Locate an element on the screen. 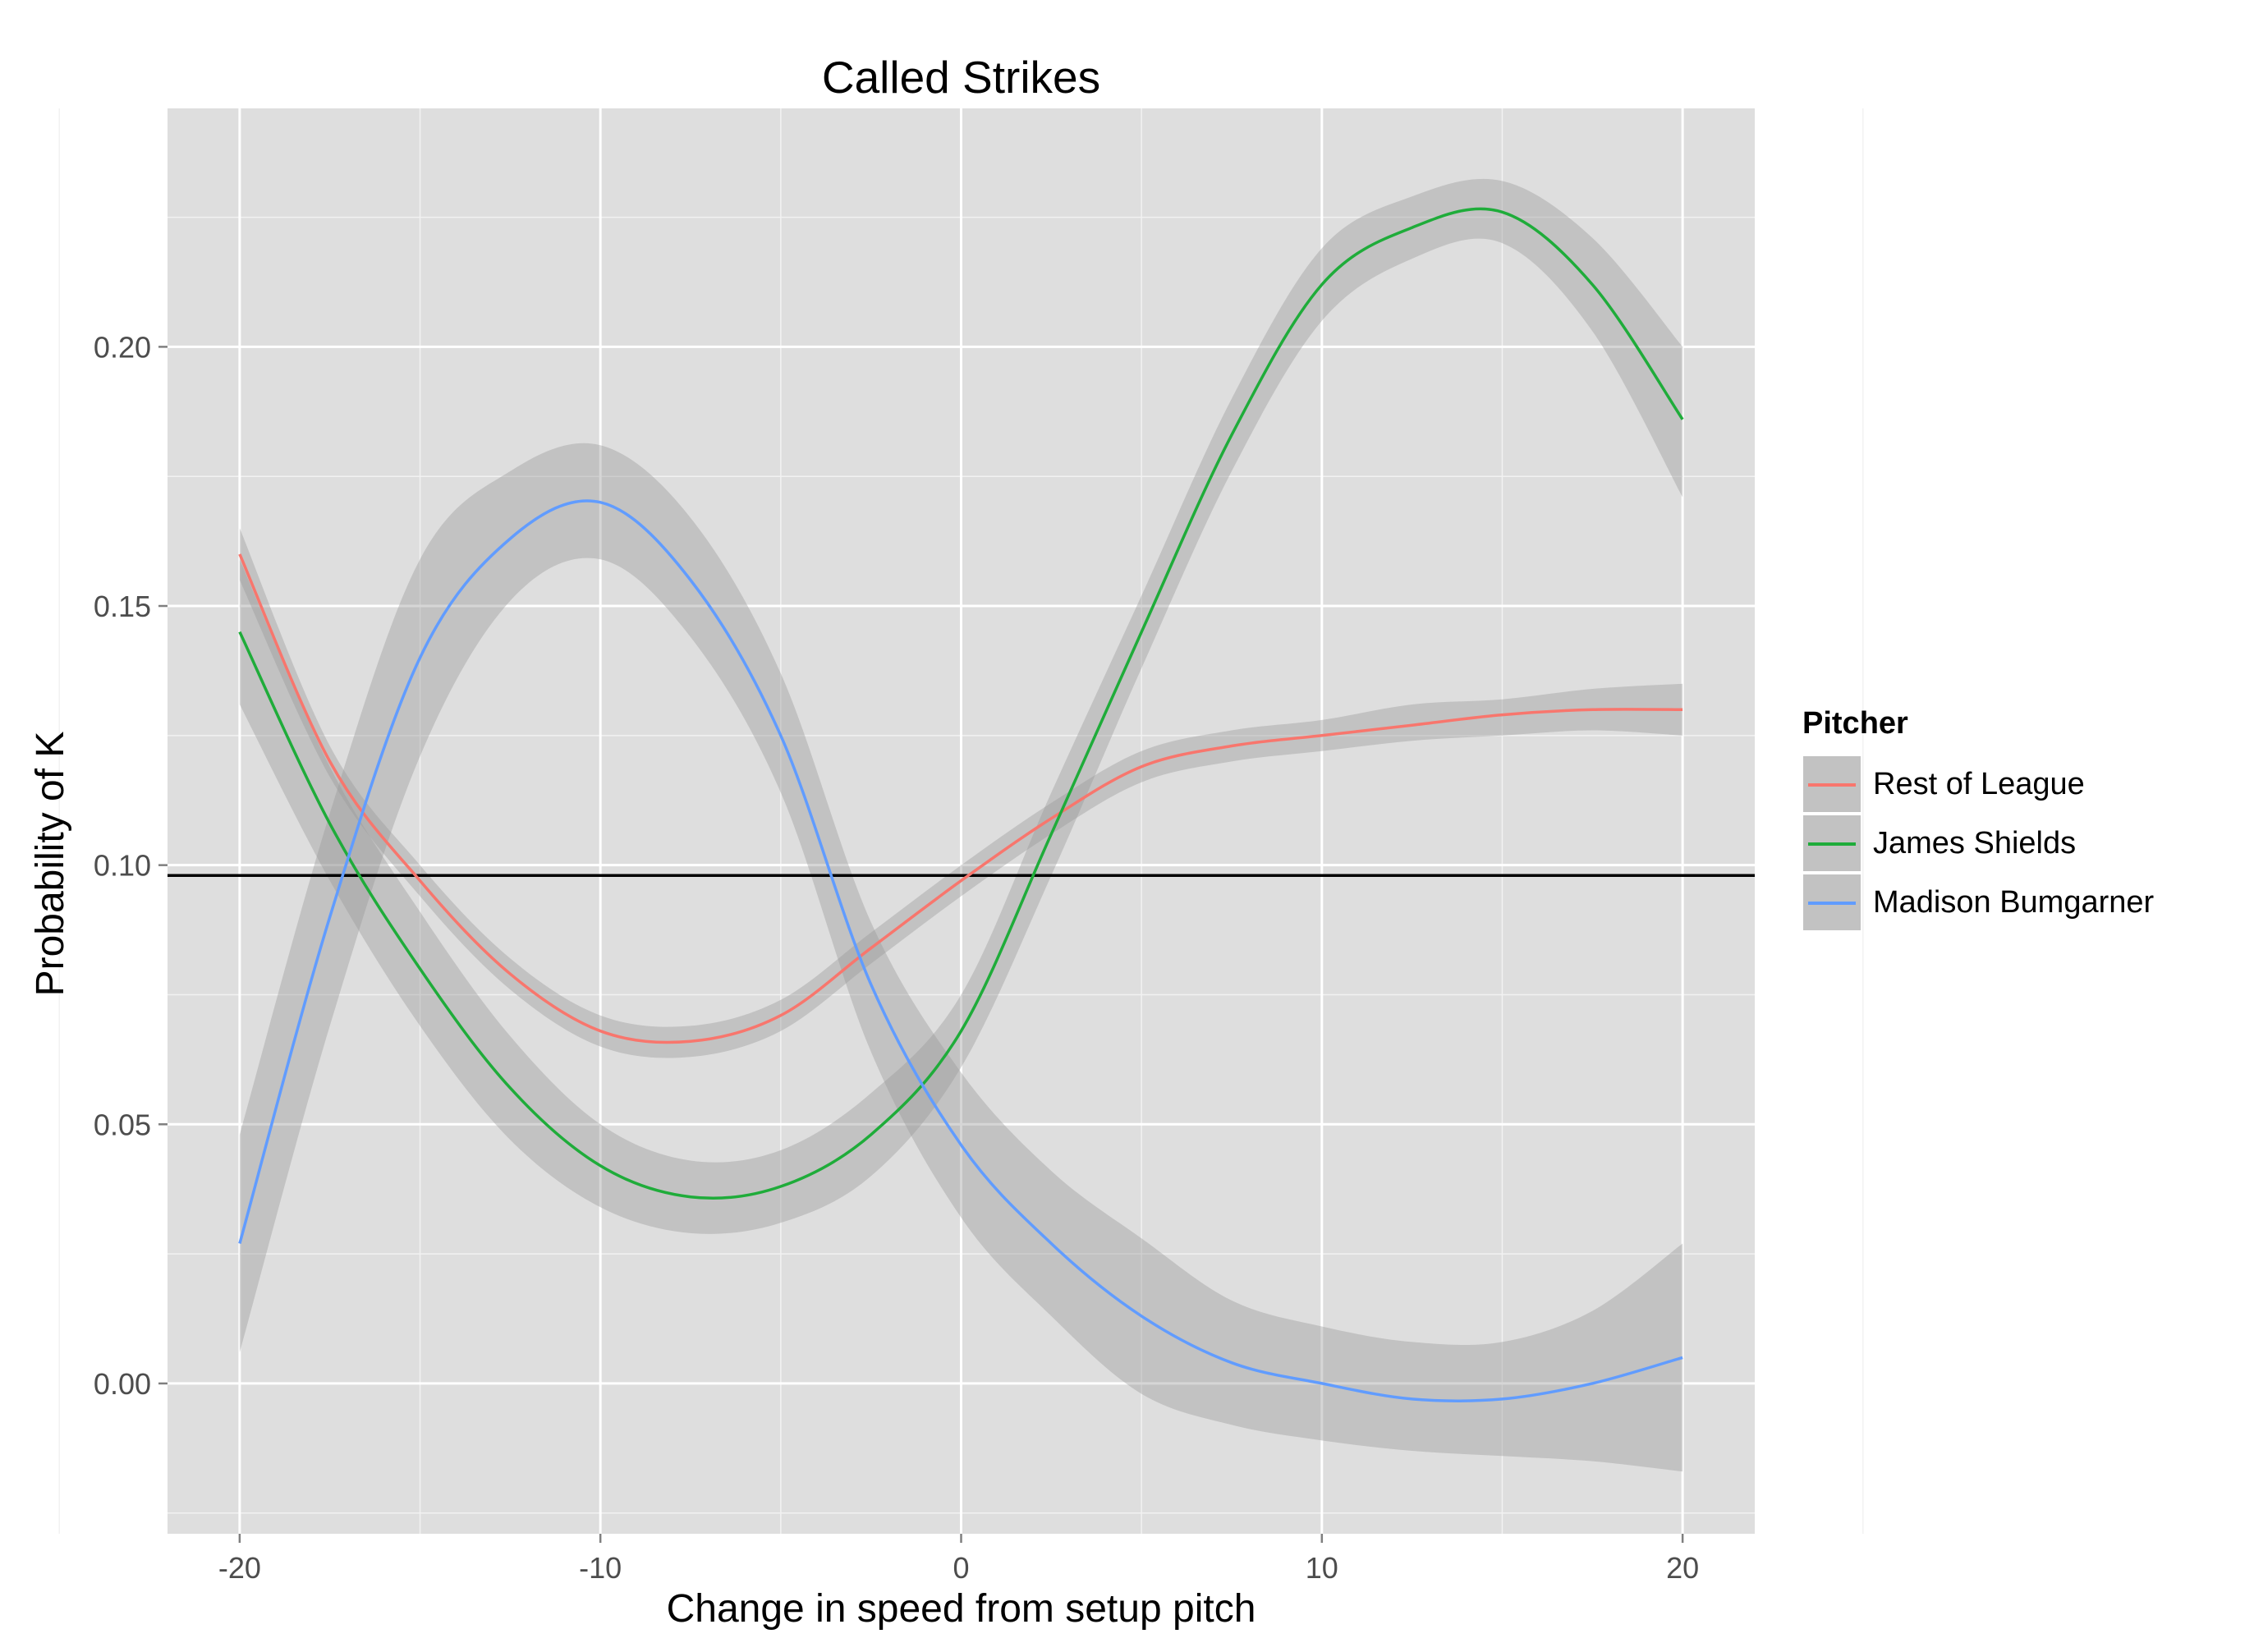 The image size is (2254, 1652). legend-label: James Shields is located at coordinates (1975, 843).